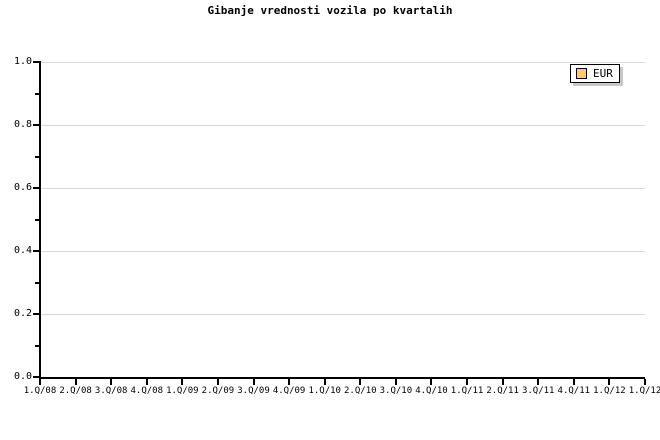 This screenshot has width=660, height=440. I want to click on x-axis-tick-label: 1.Q/11, so click(467, 391).